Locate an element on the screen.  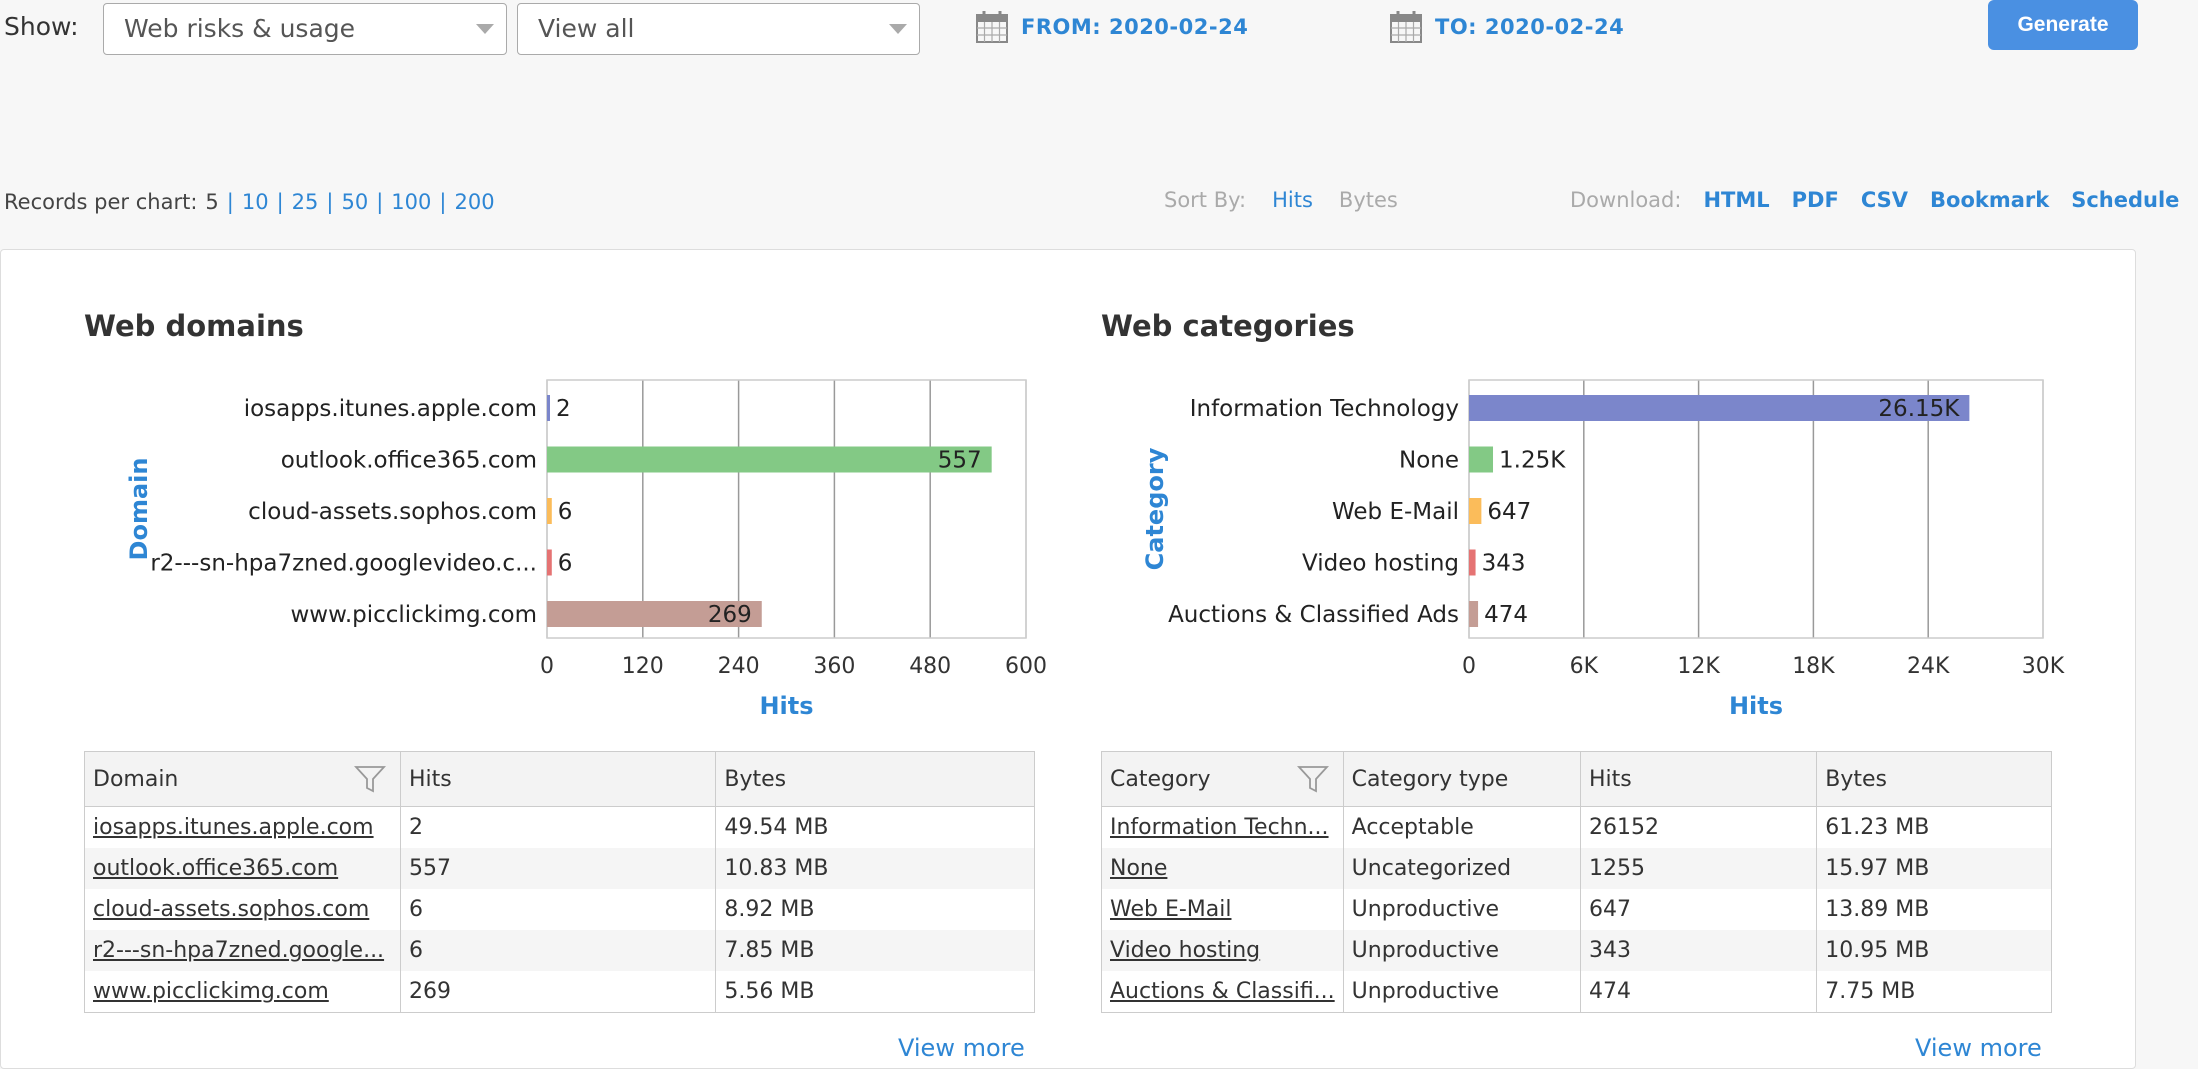
data-label: 647 is located at coordinates (1509, 512).